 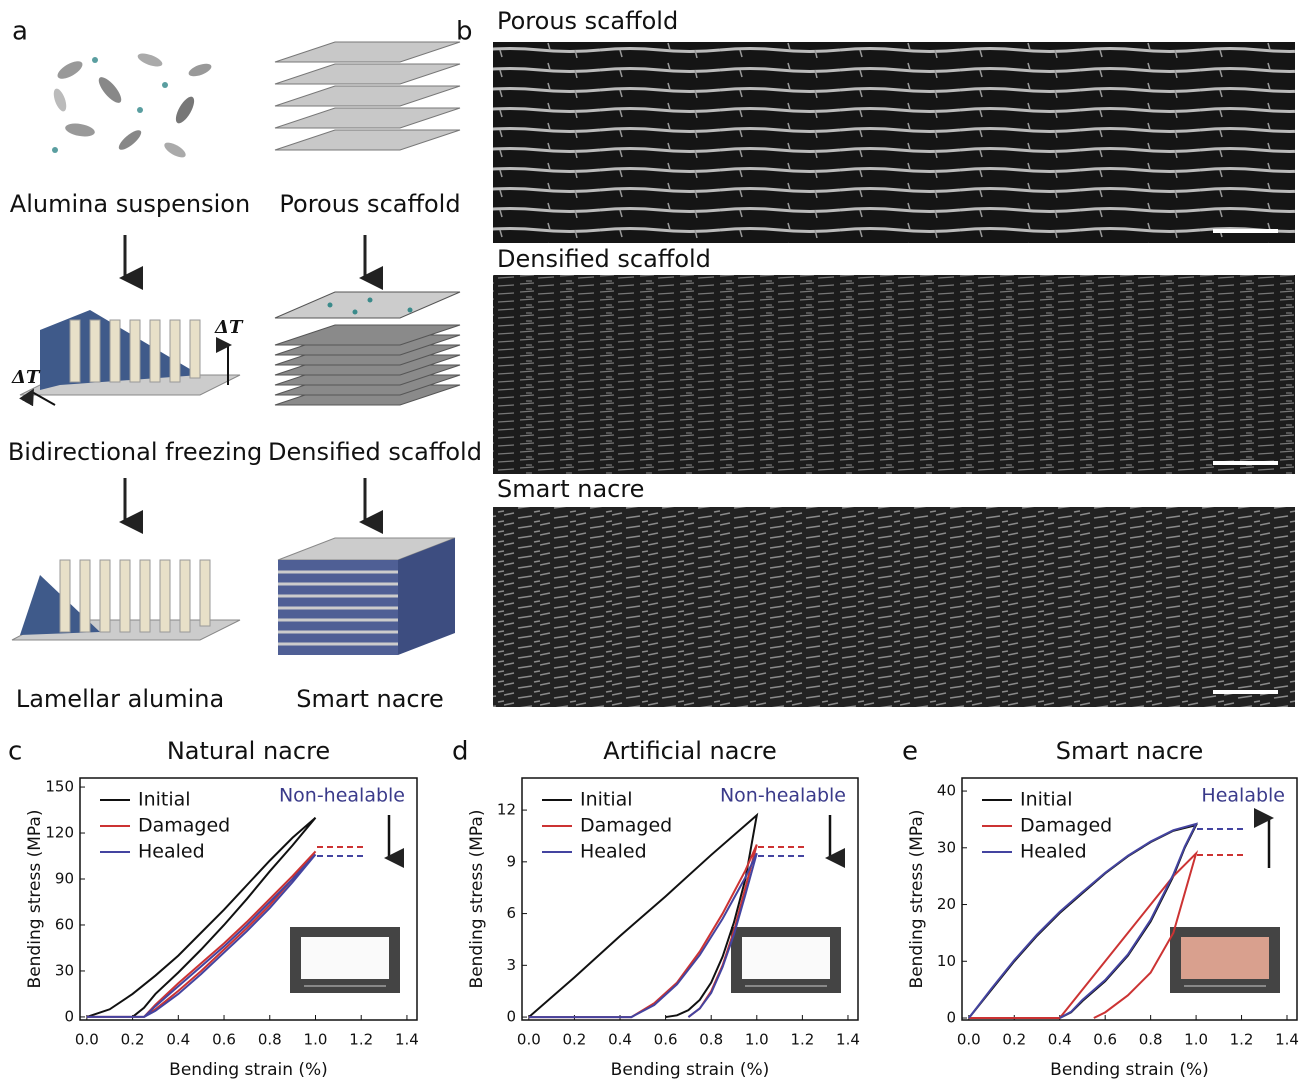 I want to click on caption: Alumina suspension, so click(x=130, y=204).